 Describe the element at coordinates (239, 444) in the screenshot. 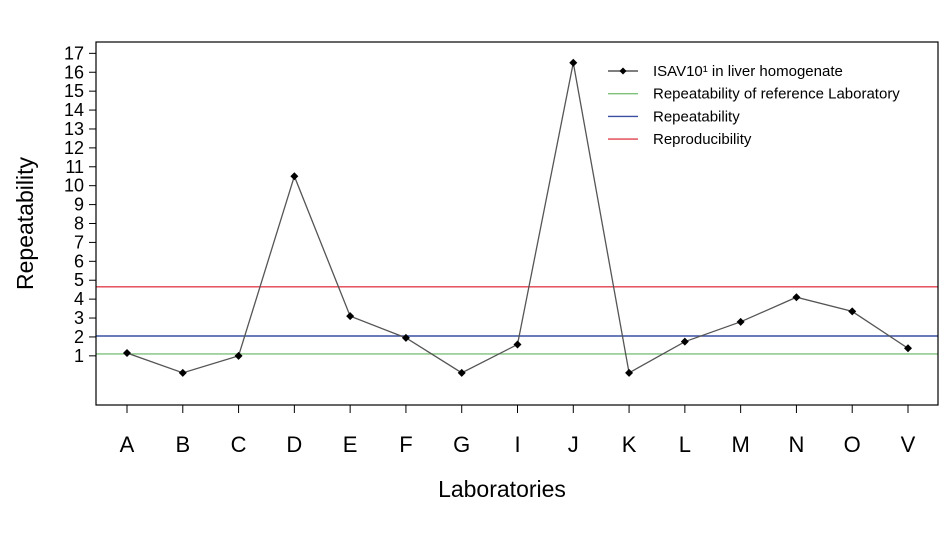

I see `x-tick-label-C: C` at that location.